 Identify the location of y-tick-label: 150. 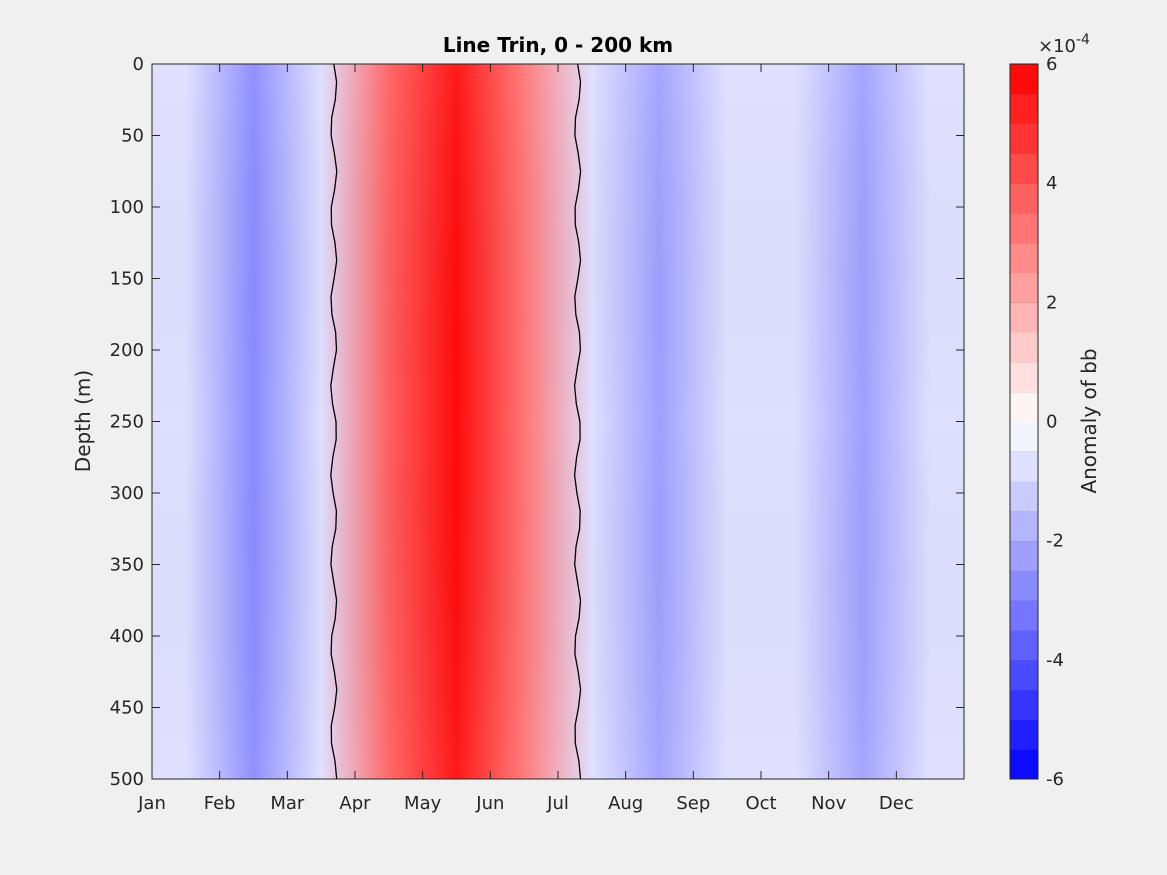
(127, 279).